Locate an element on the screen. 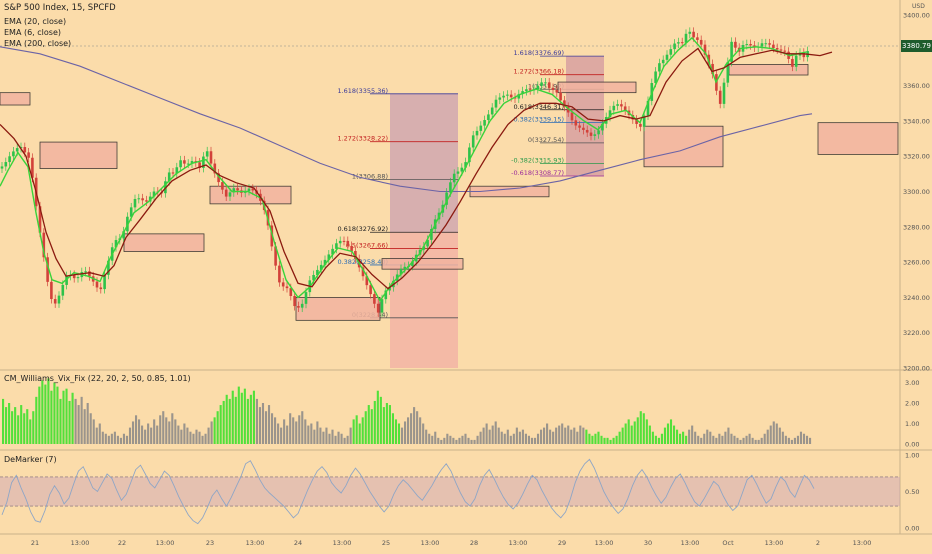 The image size is (932, 554). demarker-pane-title: DeMarker (7) is located at coordinates (30, 459).